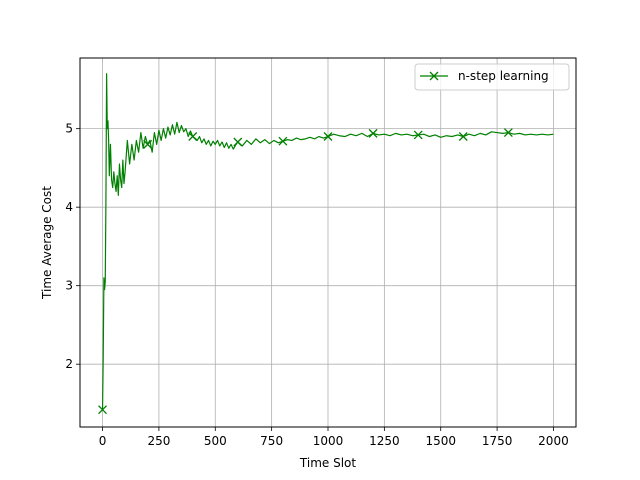 Image resolution: width=640 pixels, height=480 pixels. I want to click on x-tick-label: 2000, so click(553, 441).